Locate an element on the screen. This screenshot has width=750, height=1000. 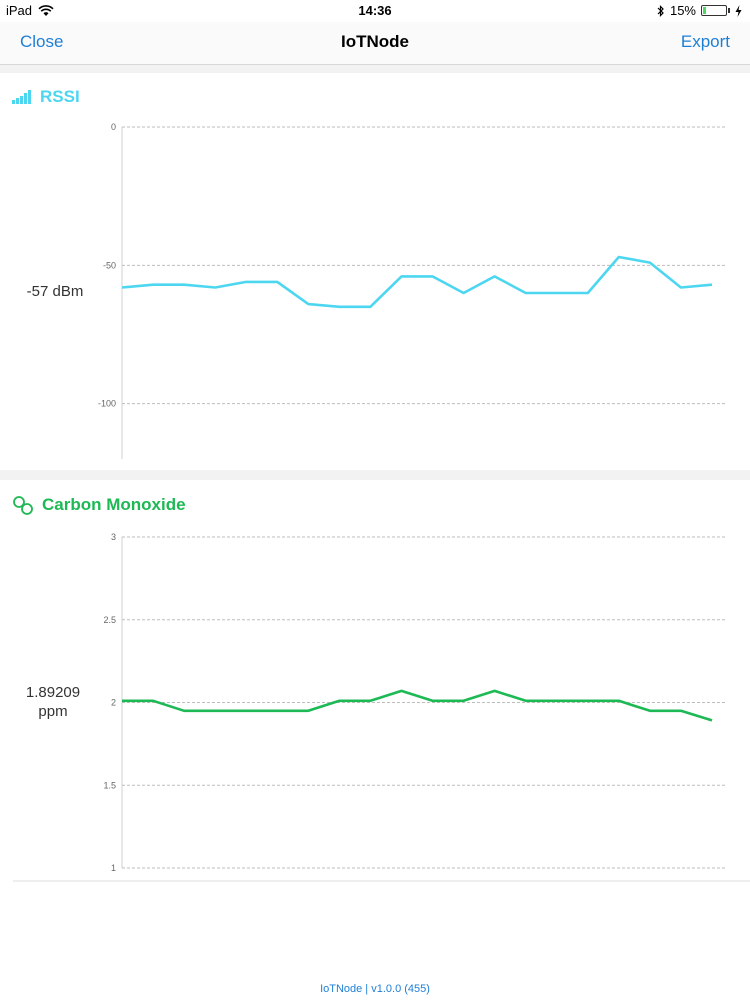
rssi-y-tick-label: -100 is located at coordinates (107, 404).